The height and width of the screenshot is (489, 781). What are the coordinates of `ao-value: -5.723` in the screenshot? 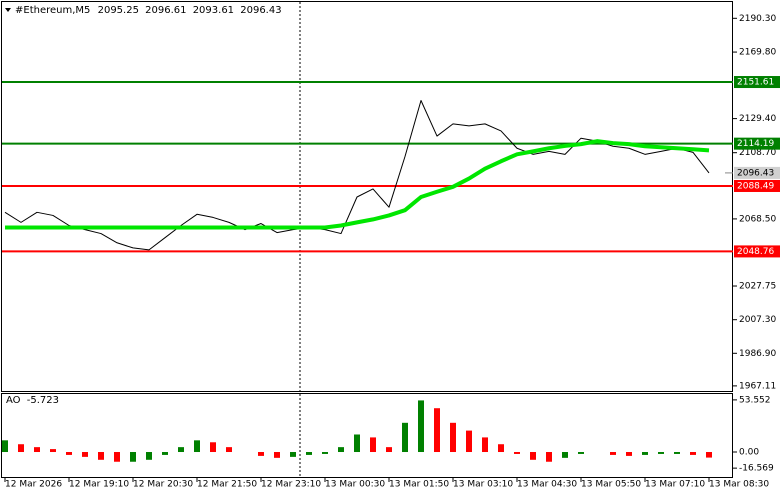 It's located at (43, 400).